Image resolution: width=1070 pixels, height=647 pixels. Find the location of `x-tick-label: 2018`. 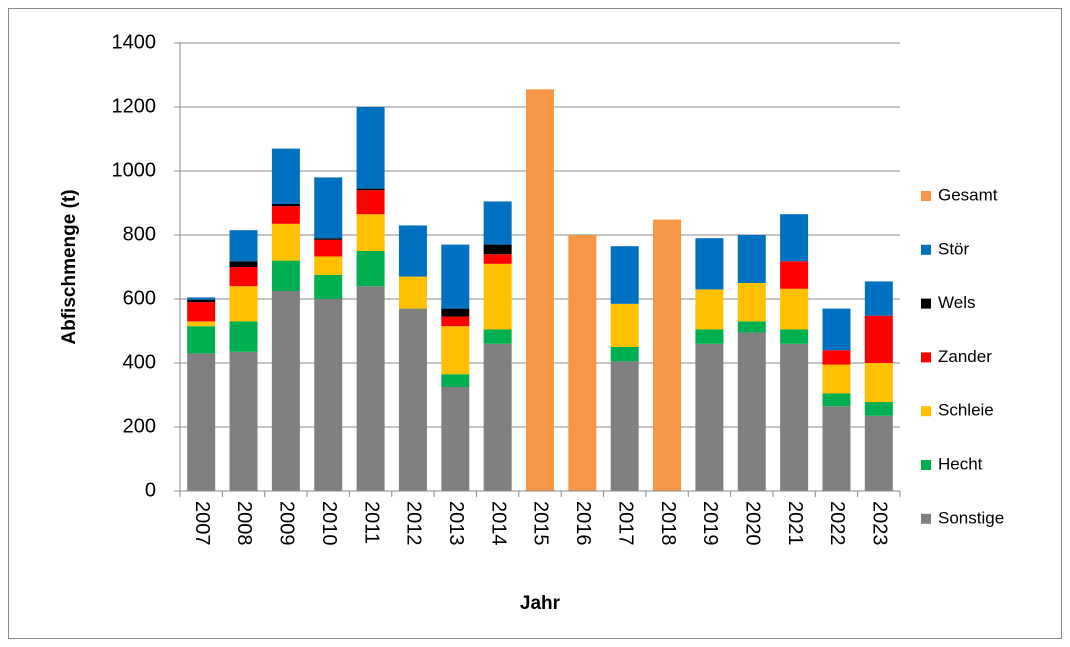

x-tick-label: 2018 is located at coordinates (668, 523).